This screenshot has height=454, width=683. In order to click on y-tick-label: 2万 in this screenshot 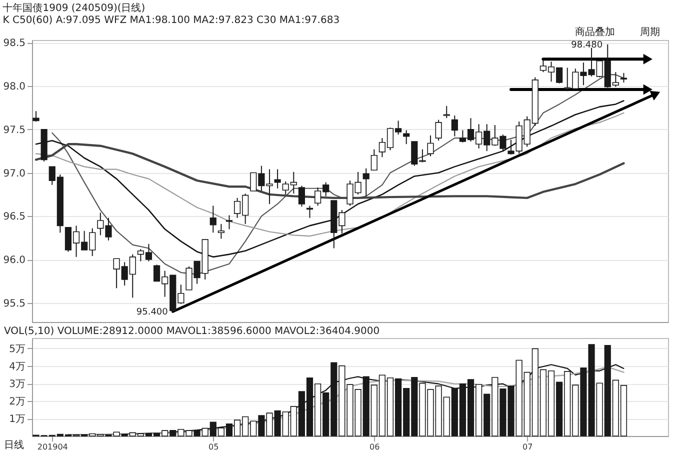, I will do `click(17, 402)`.